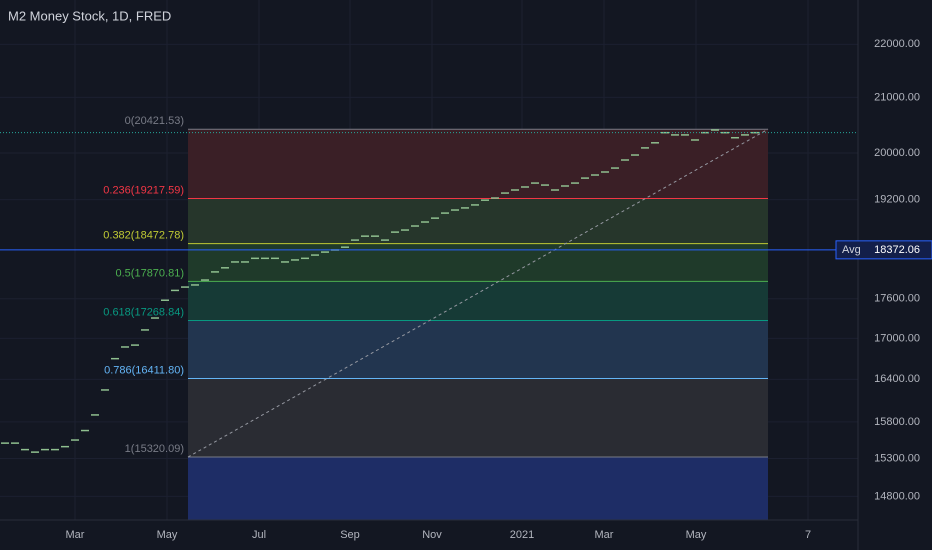 The width and height of the screenshot is (932, 550). Describe the element at coordinates (432, 535) in the screenshot. I see `x-tick-label: Nov` at that location.